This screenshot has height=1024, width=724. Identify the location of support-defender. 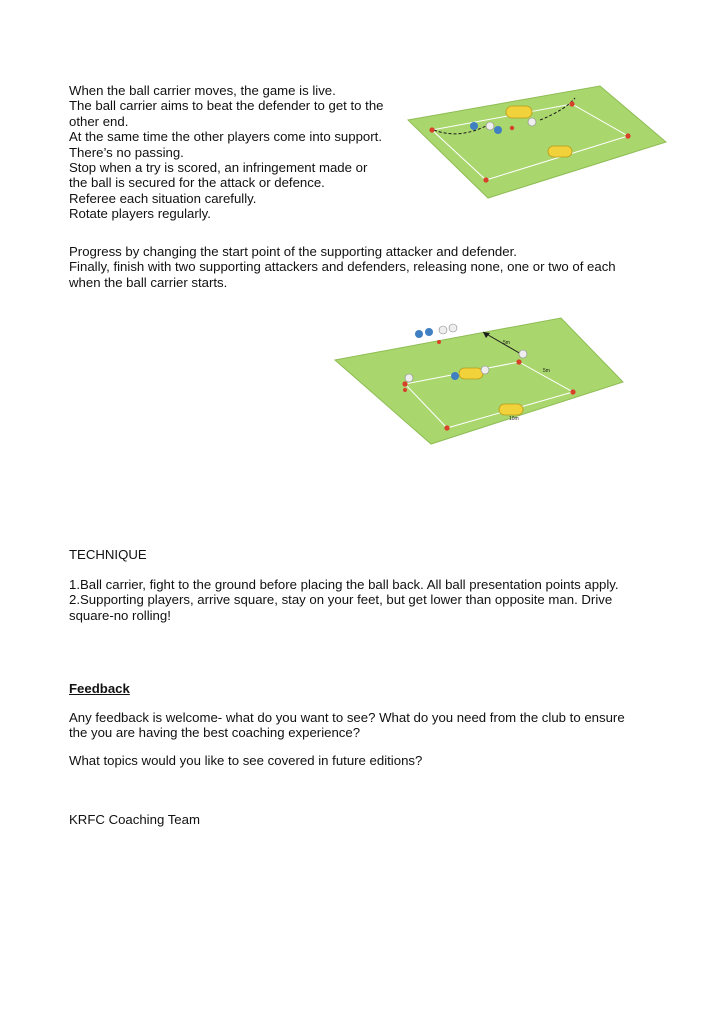
(523, 354).